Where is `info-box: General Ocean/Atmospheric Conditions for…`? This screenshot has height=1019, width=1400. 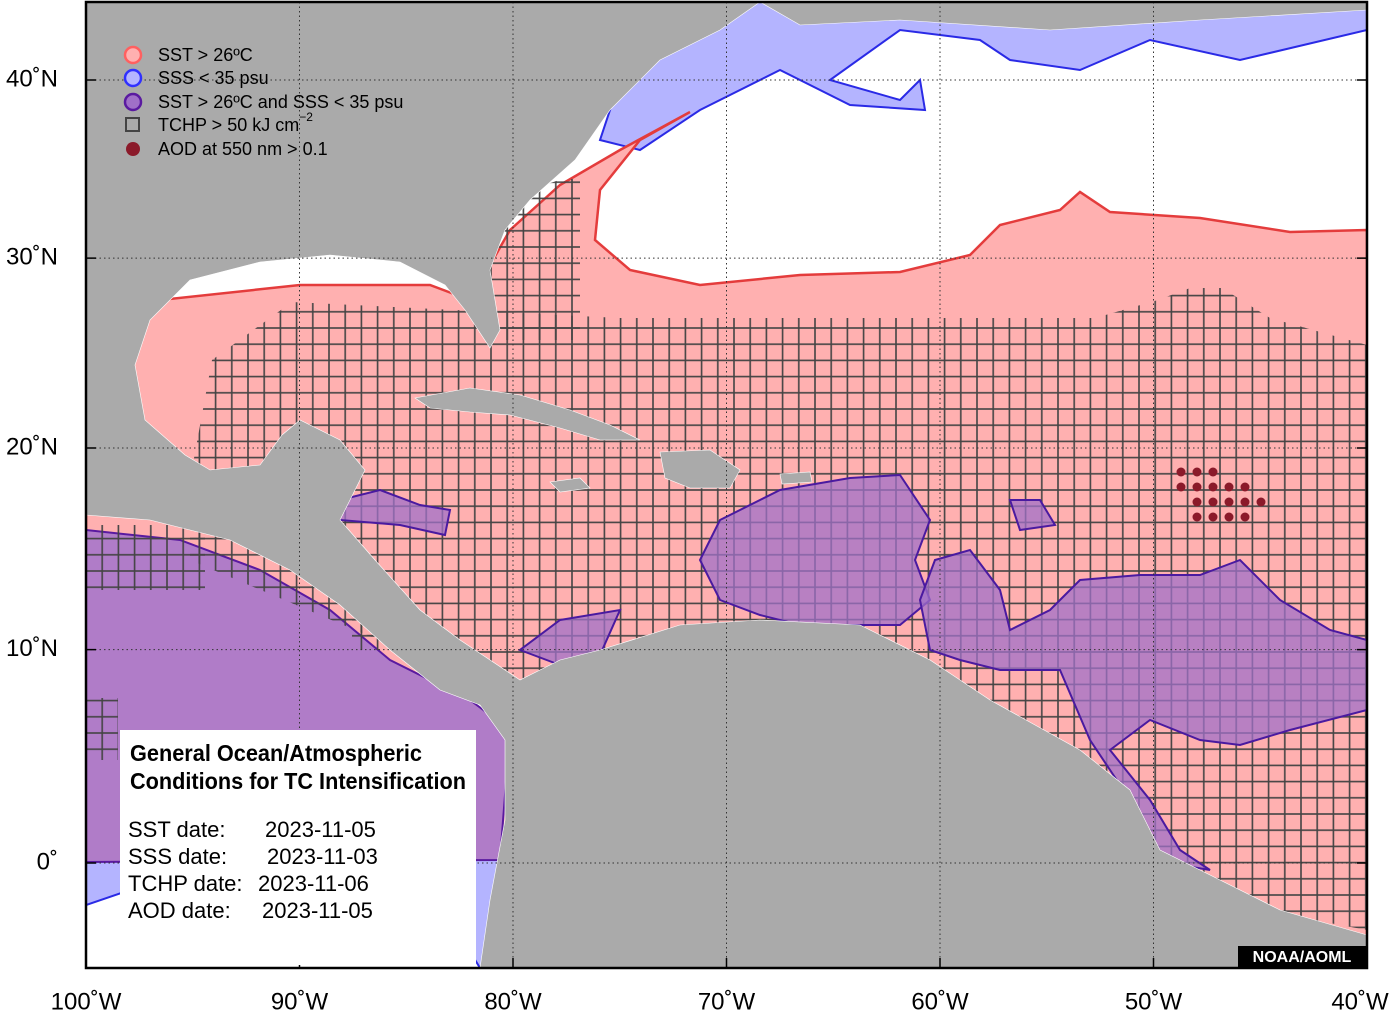
info-box: General Ocean/Atmospheric Conditions for… is located at coordinates (298, 847).